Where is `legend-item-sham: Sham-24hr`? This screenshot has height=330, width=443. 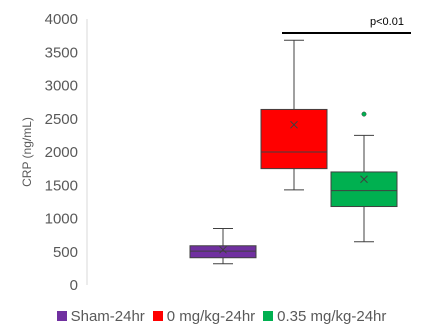
legend-item-sham: Sham-24hr is located at coordinates (100, 316).